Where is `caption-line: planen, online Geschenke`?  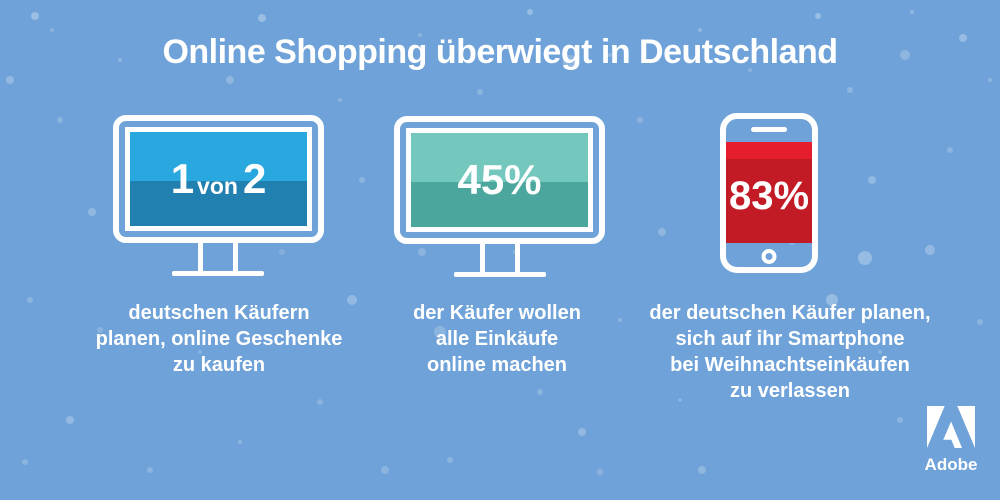
caption-line: planen, online Geschenke is located at coordinates (219, 339).